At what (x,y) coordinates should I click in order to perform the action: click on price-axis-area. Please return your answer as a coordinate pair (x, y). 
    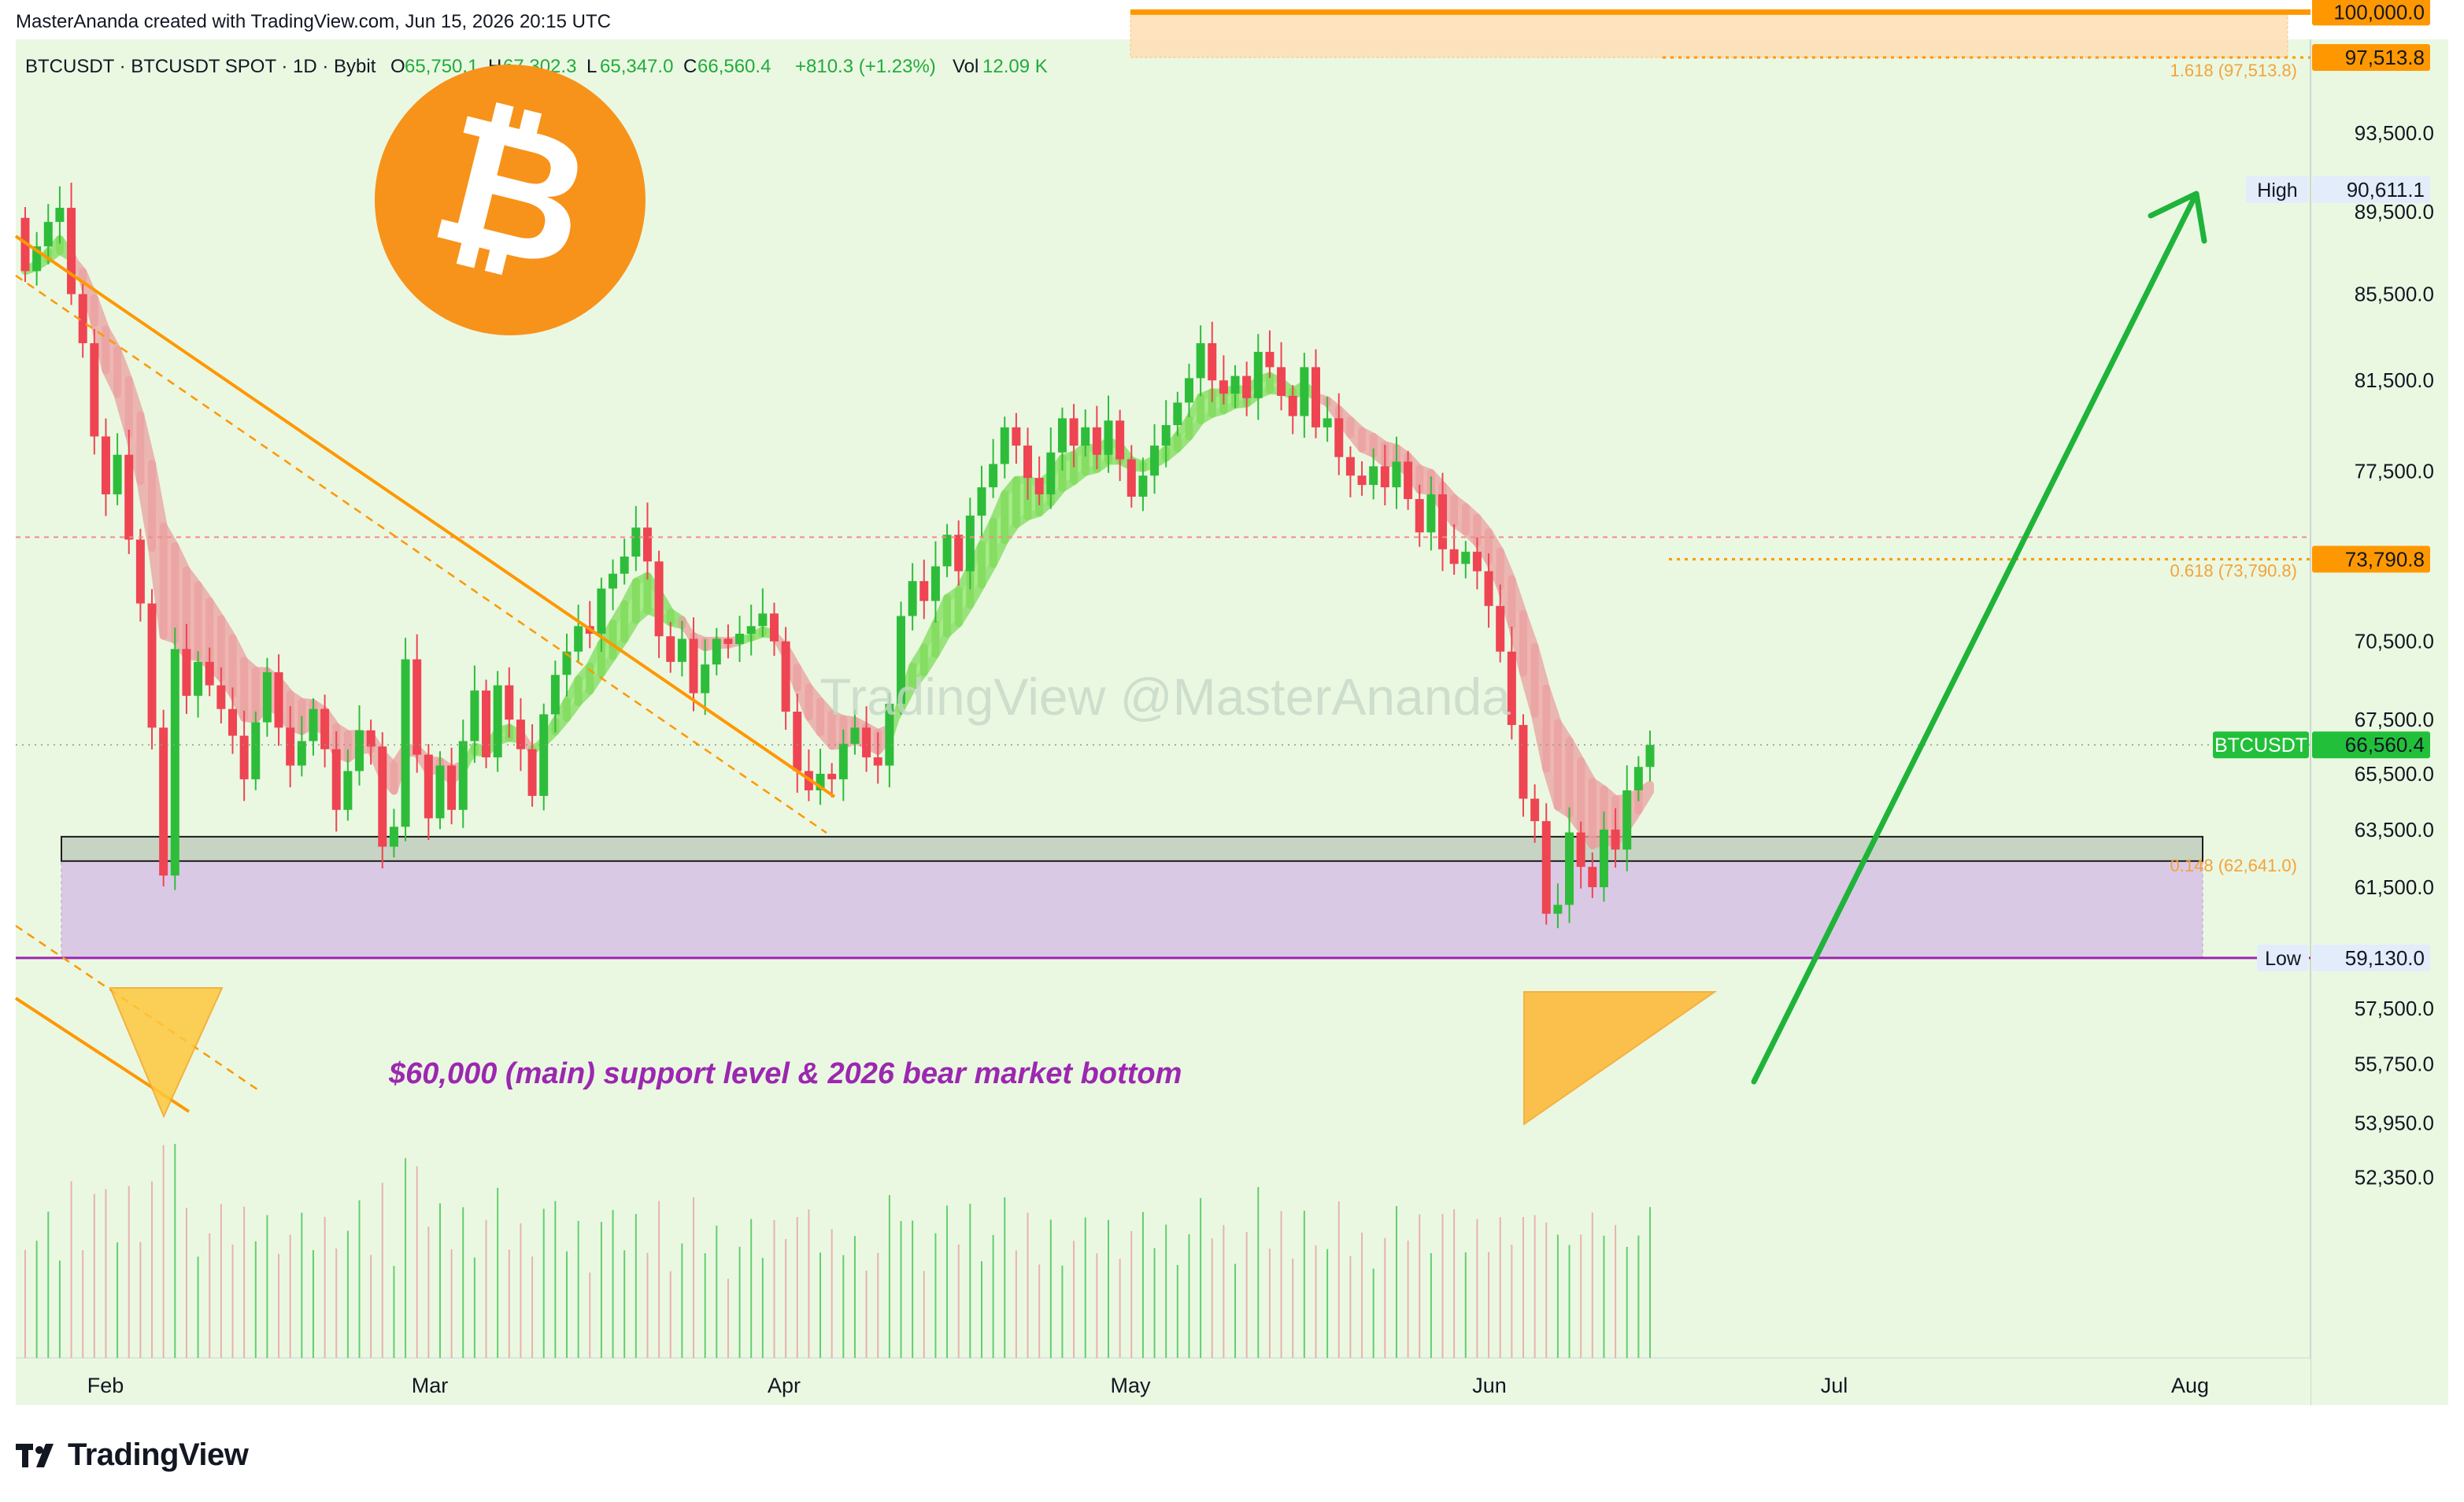
    Looking at the image, I should click on (2379, 722).